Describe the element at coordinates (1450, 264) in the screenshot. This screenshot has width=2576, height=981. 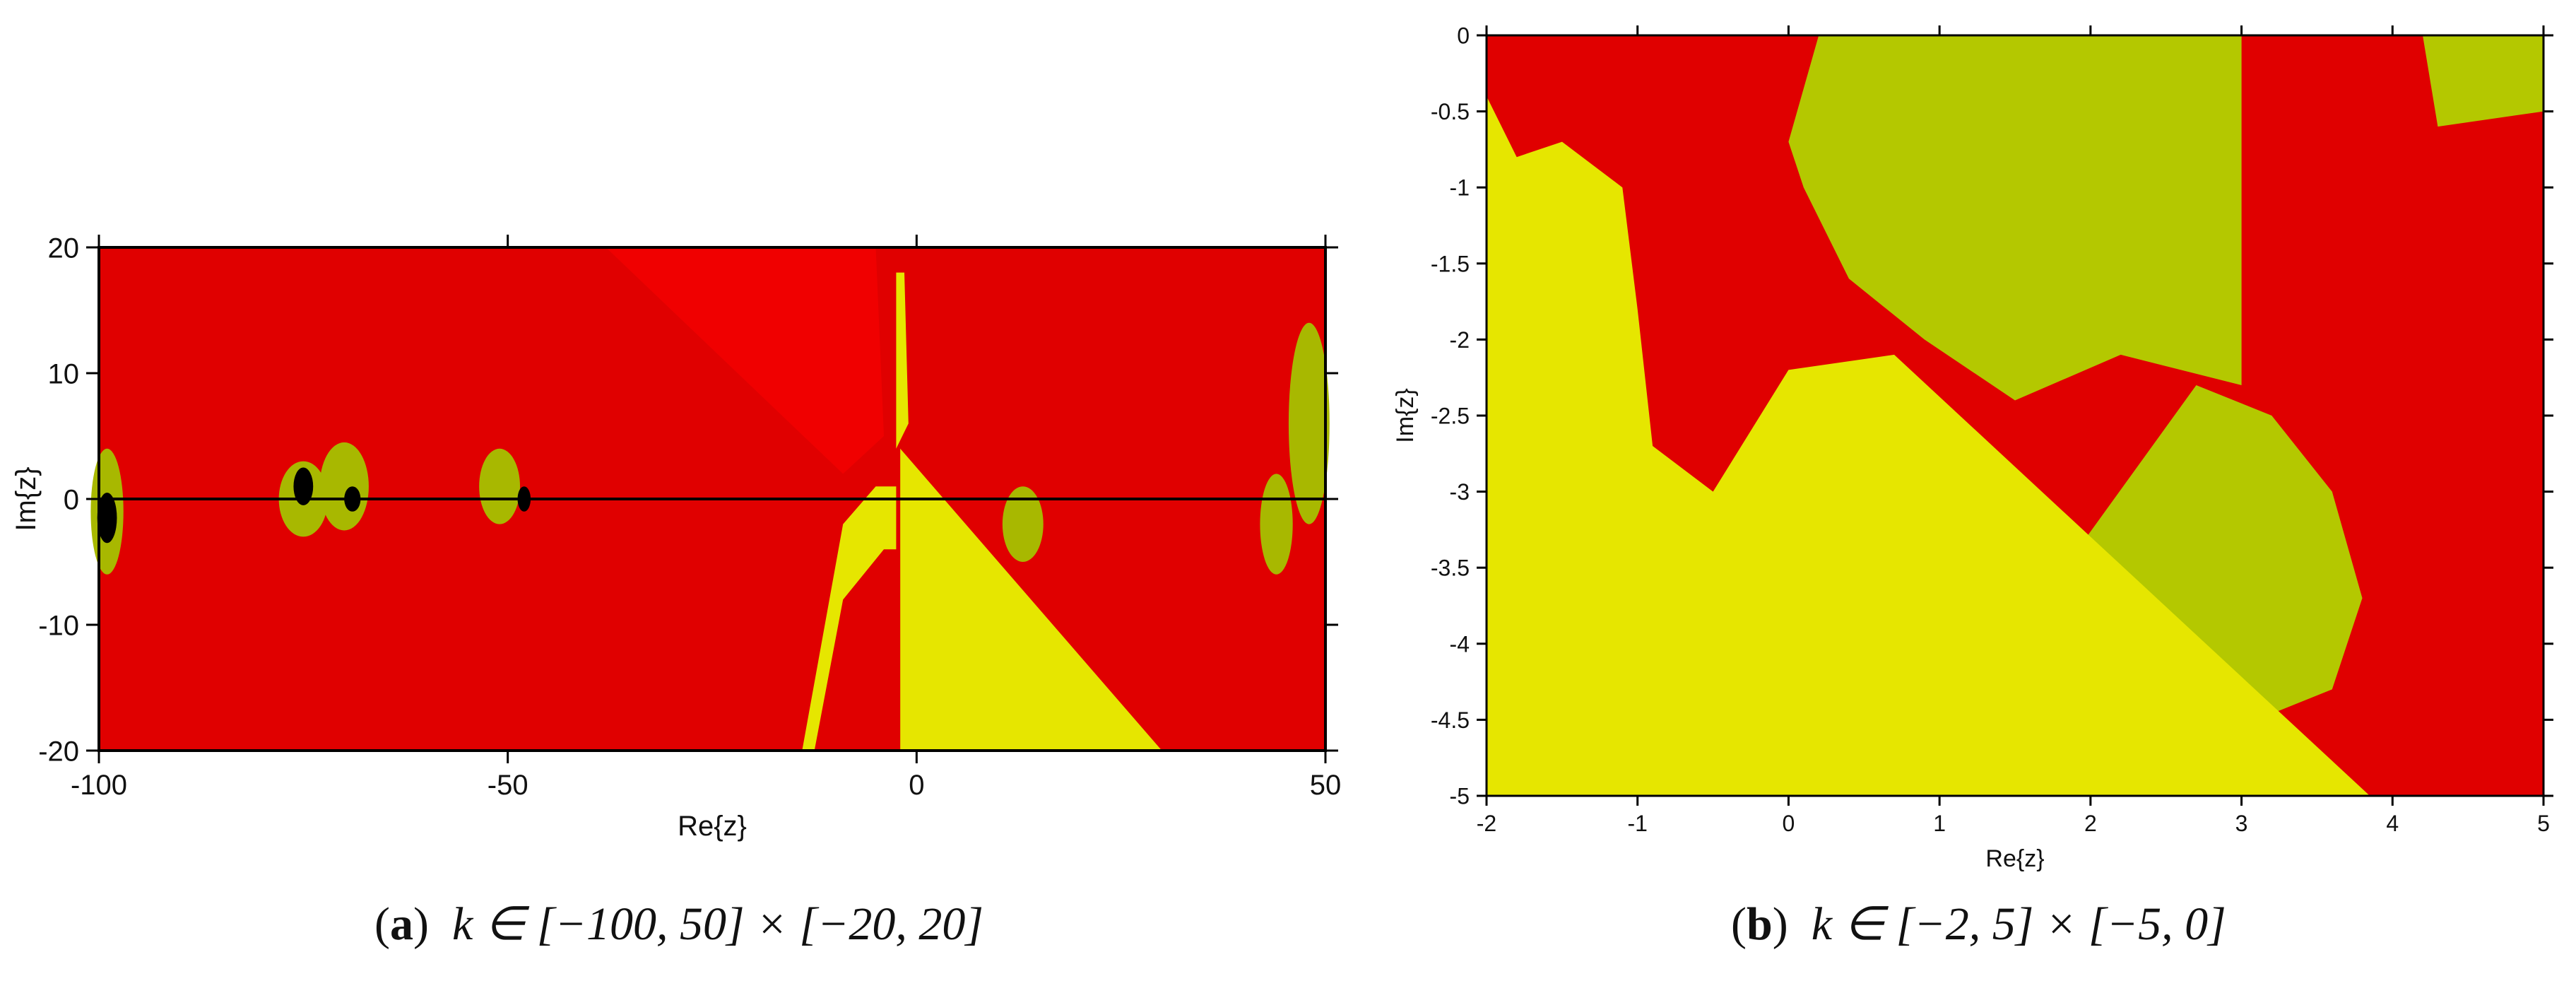
I see `y-tick-label: -1.5` at that location.